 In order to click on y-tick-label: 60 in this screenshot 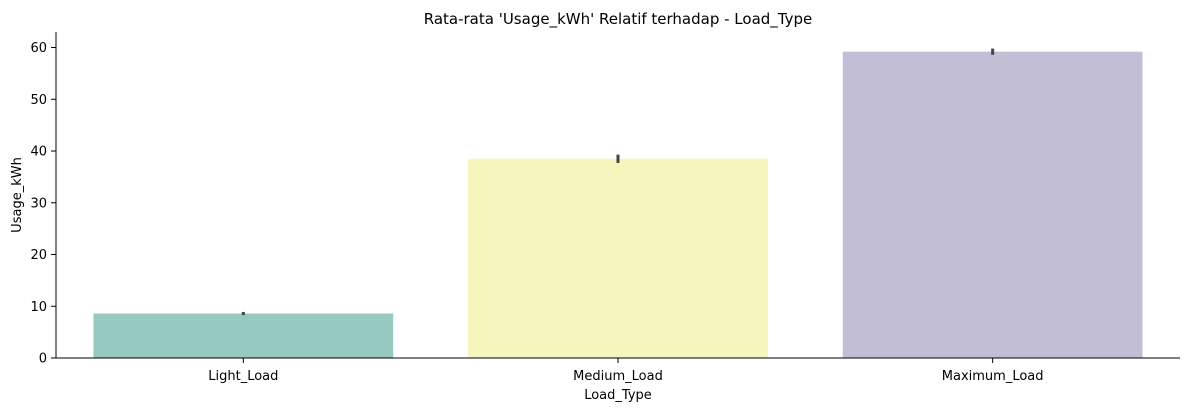, I will do `click(38, 48)`.